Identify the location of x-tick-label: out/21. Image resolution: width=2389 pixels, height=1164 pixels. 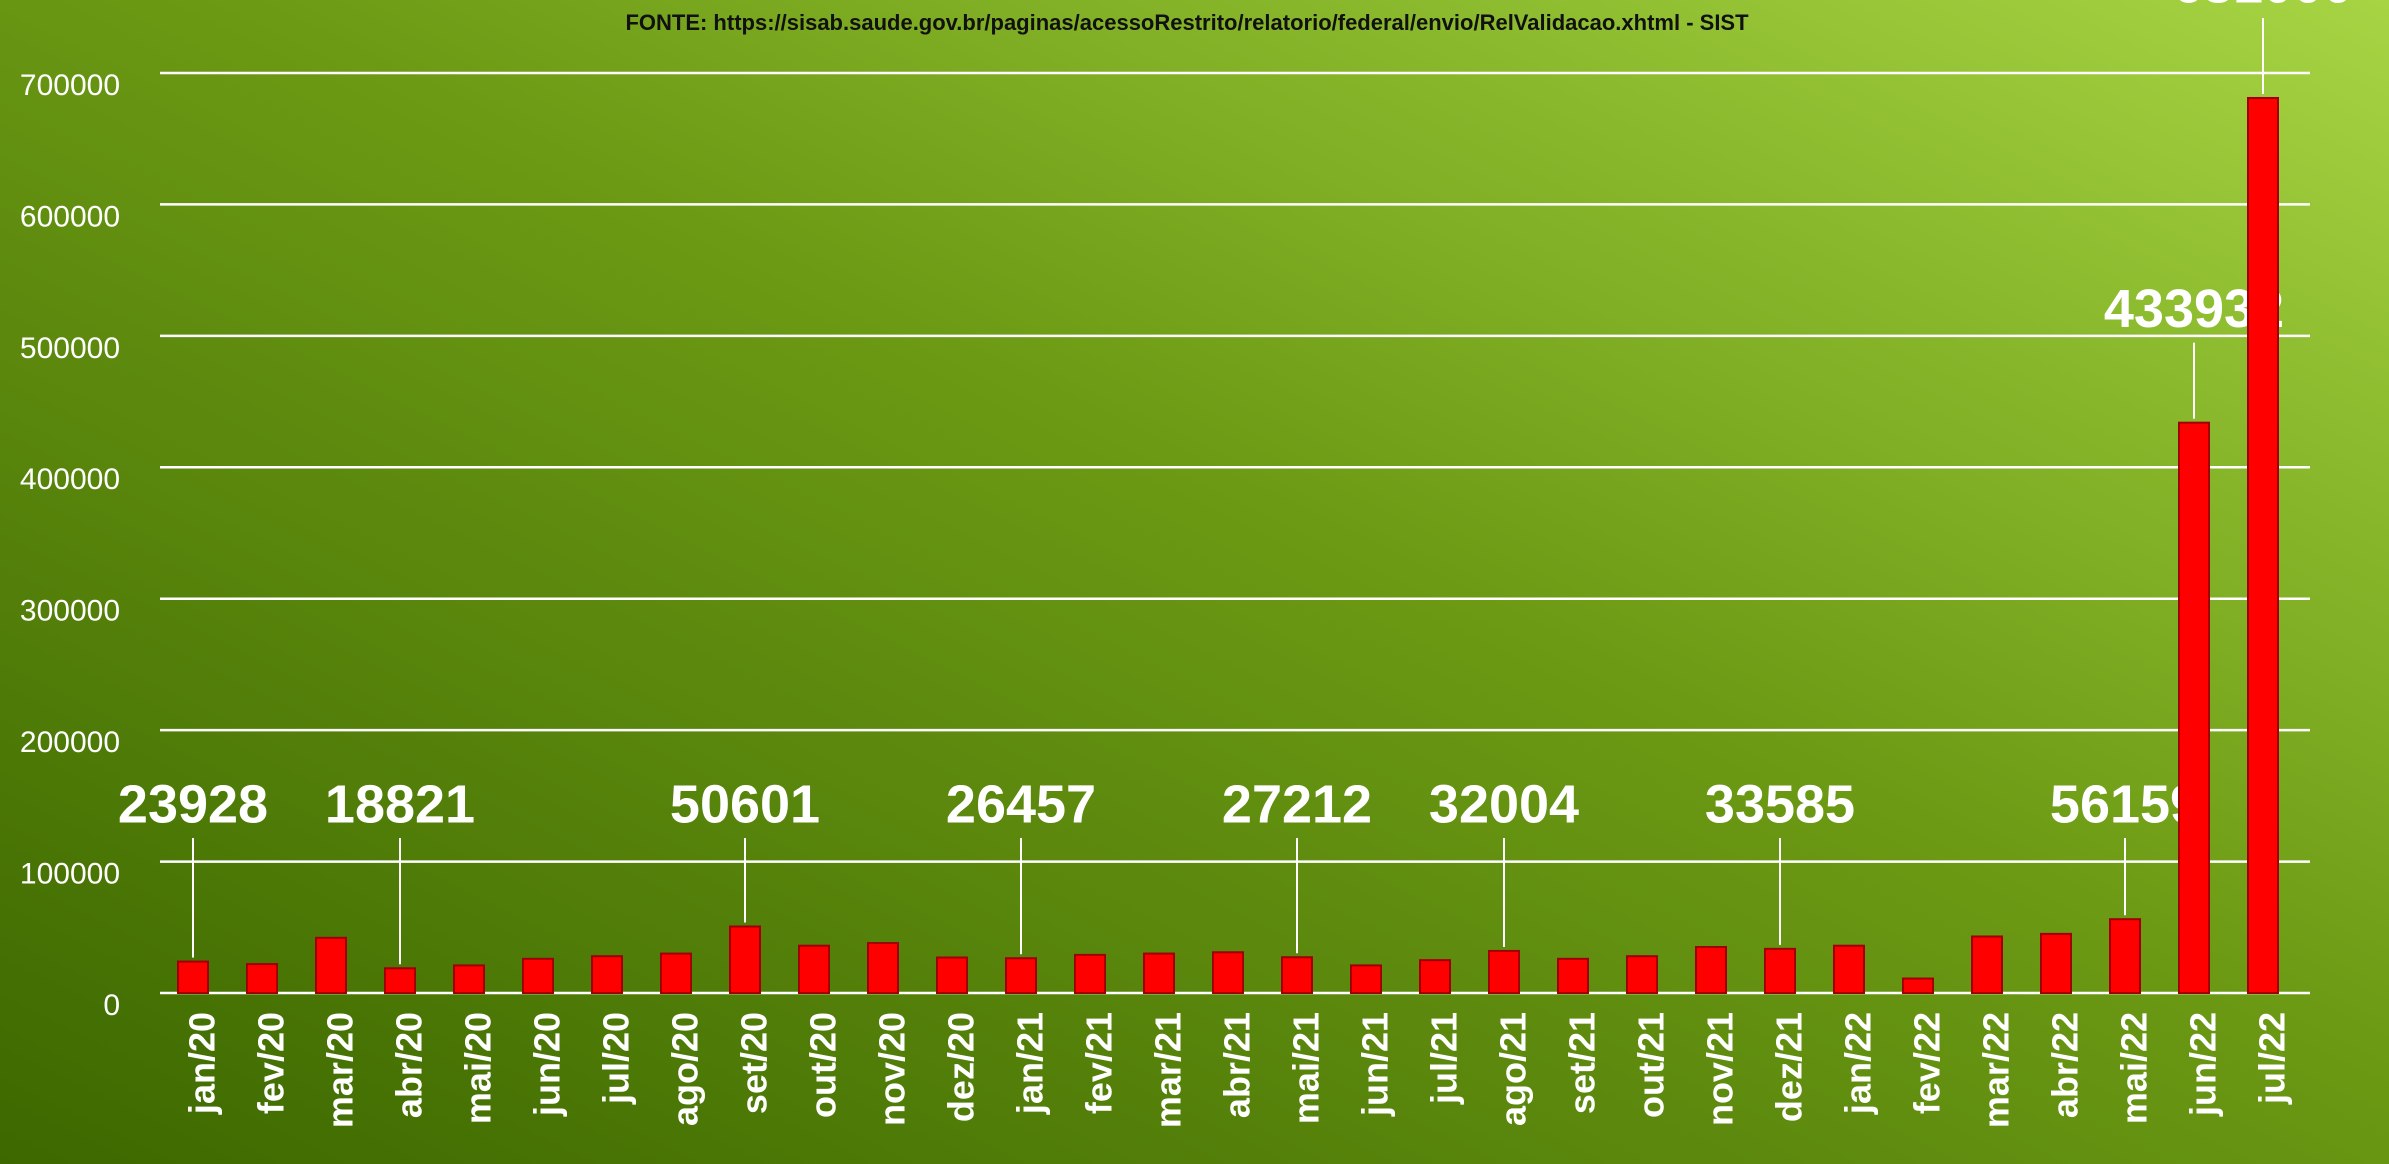
(1651, 1065).